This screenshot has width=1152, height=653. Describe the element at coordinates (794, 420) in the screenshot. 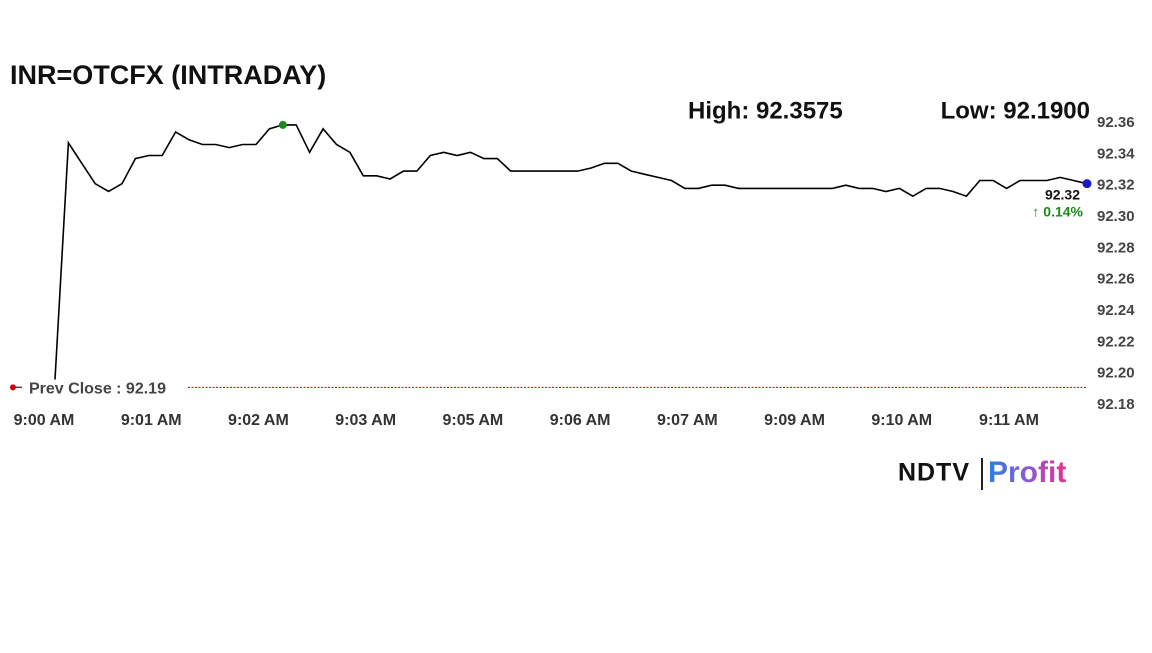

I see `x-tick-label: 9:09 AM` at that location.